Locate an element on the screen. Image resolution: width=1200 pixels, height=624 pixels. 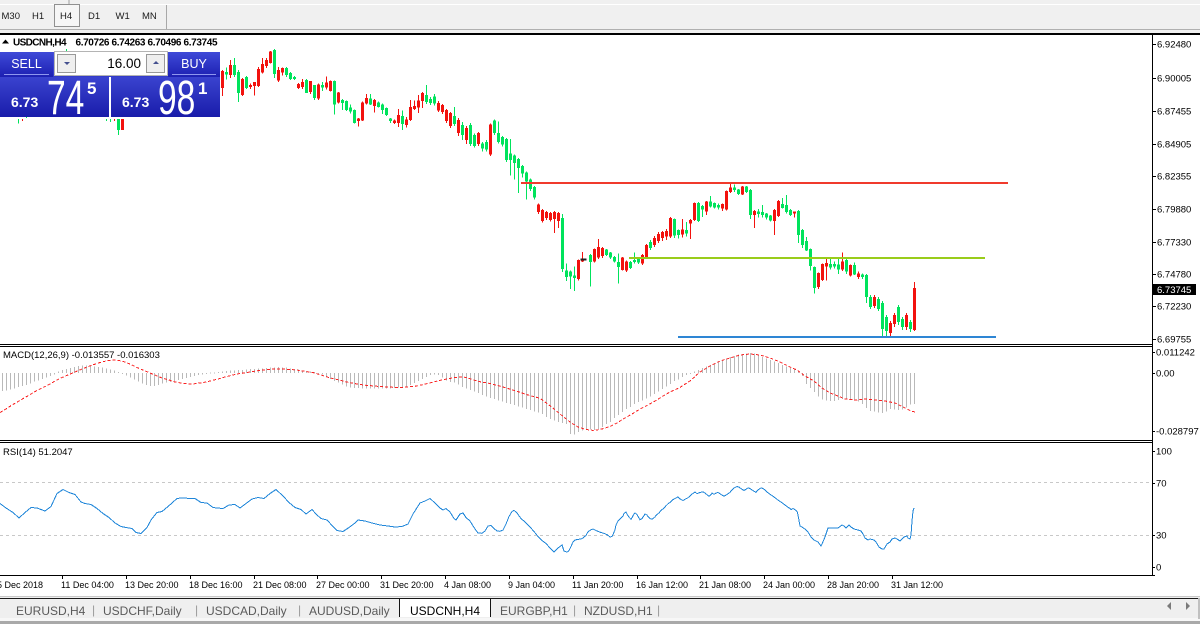
svg-text: 13 Dec 20:00 is located at coordinates (152, 585).